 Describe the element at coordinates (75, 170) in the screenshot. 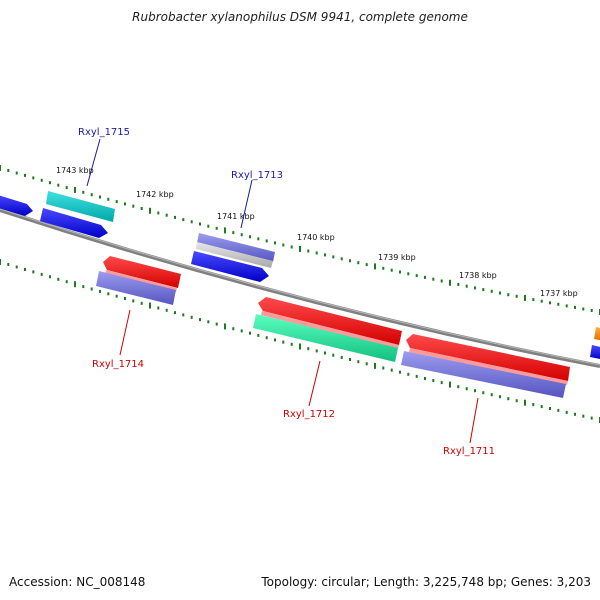

I see `scale-label-1743: 1743 kbp` at that location.